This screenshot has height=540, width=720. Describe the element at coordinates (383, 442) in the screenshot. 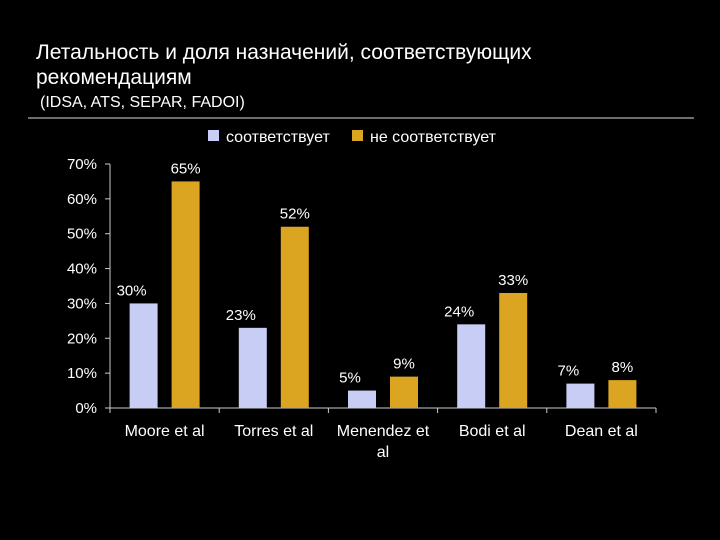

I see `x-tick-label: Menendez et al` at that location.